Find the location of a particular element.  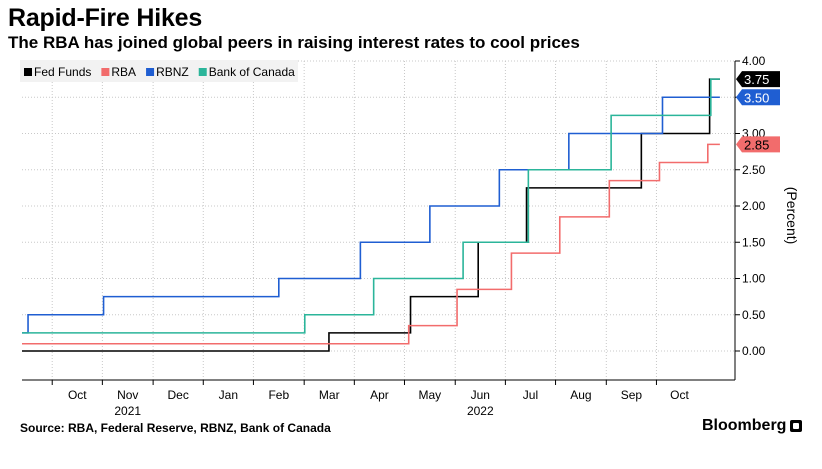

legend-background is located at coordinates (159, 71).